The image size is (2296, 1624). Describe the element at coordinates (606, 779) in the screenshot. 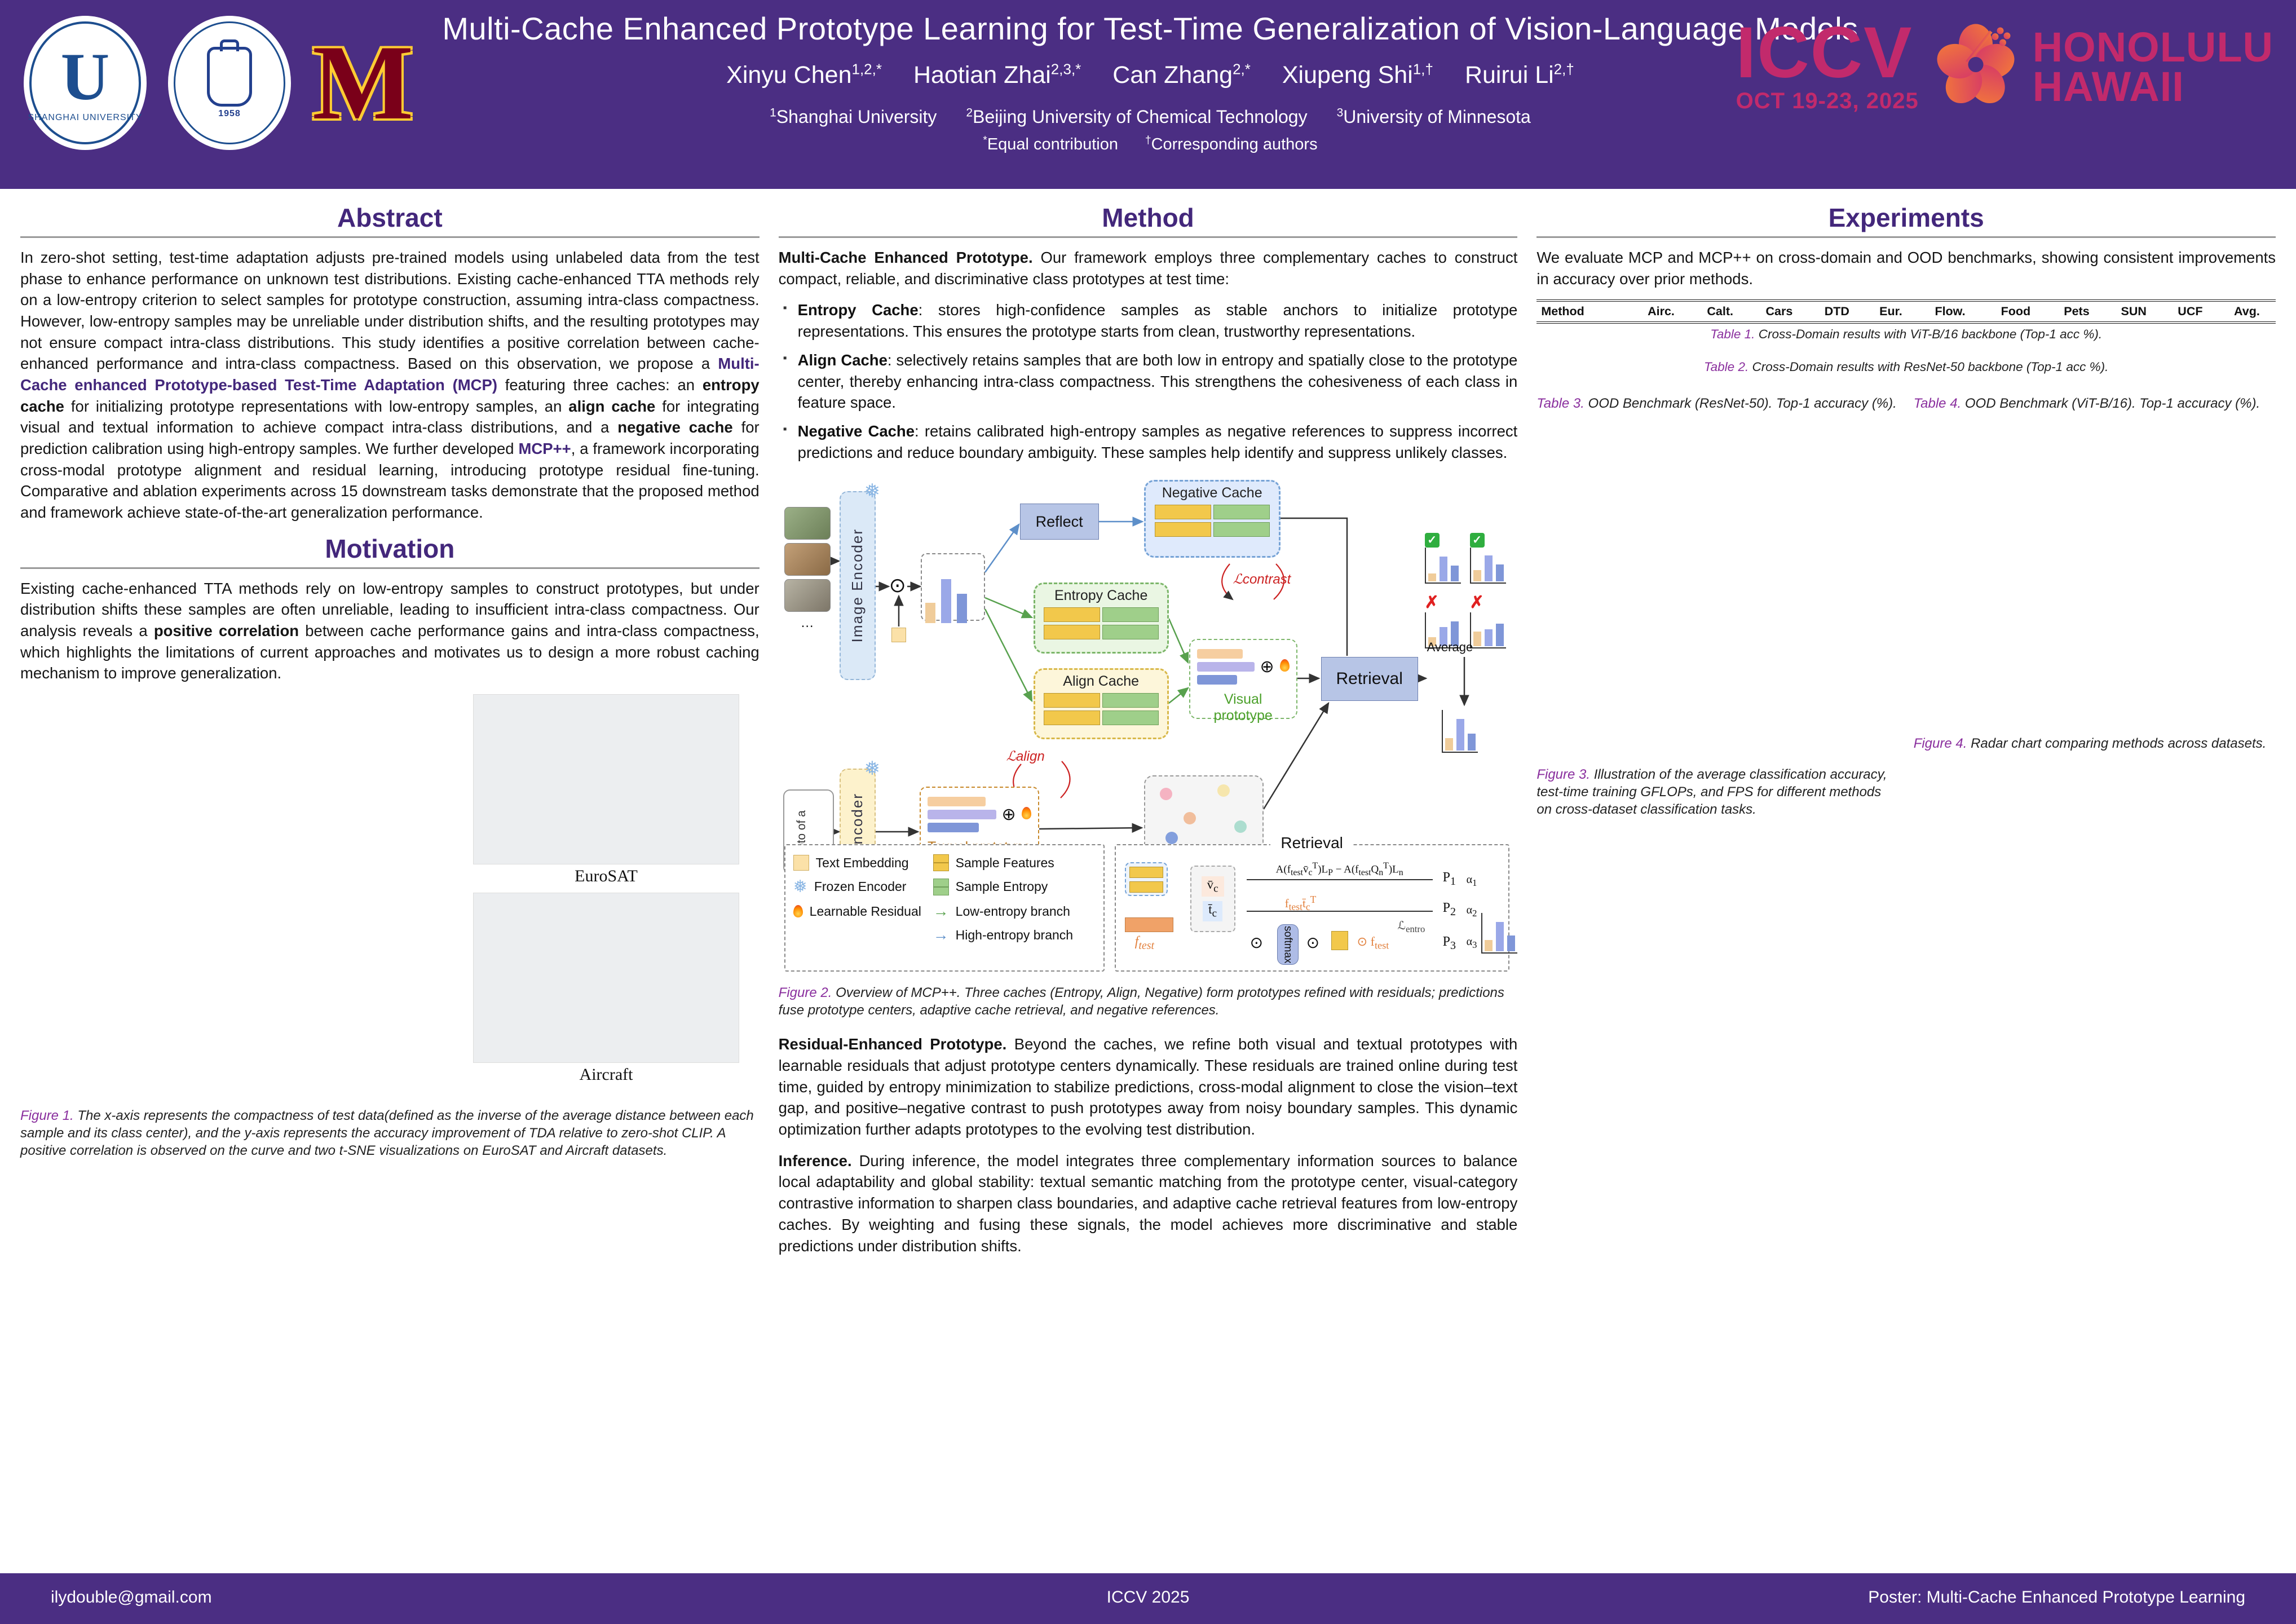

I see `tsne-eurosat` at that location.